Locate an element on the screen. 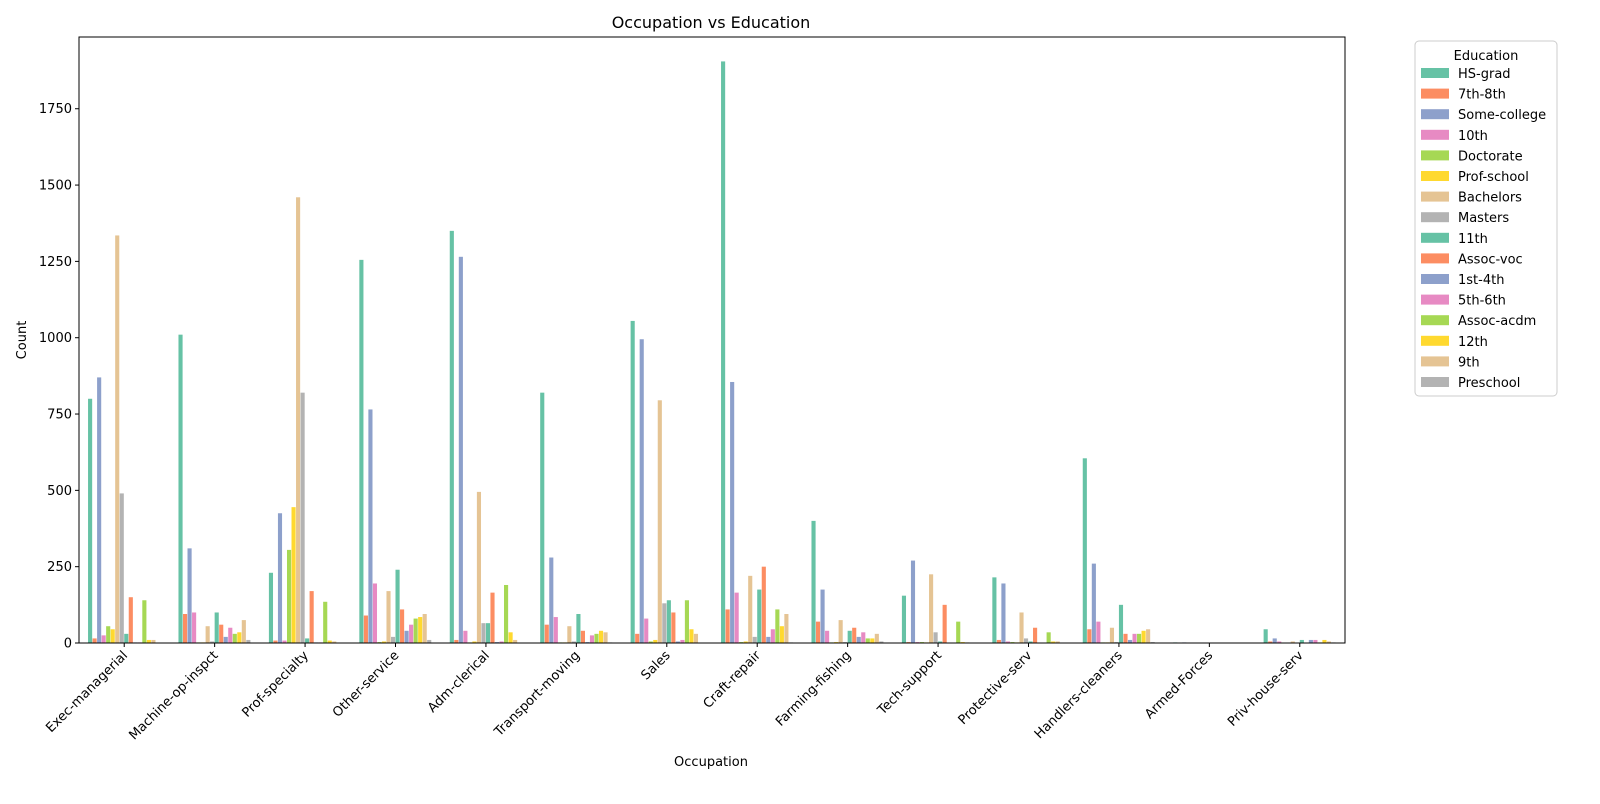  bar-10th-Other-service is located at coordinates (375, 613).